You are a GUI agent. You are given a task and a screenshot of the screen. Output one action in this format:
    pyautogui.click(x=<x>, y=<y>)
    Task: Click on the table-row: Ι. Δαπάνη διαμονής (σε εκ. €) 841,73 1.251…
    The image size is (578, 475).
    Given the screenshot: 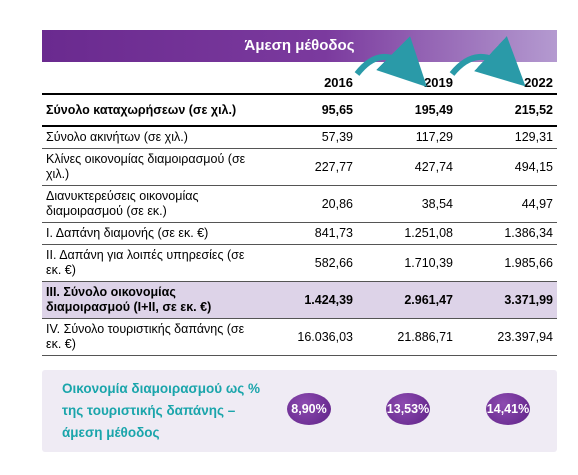 What is the action you would take?
    pyautogui.click(x=299, y=233)
    